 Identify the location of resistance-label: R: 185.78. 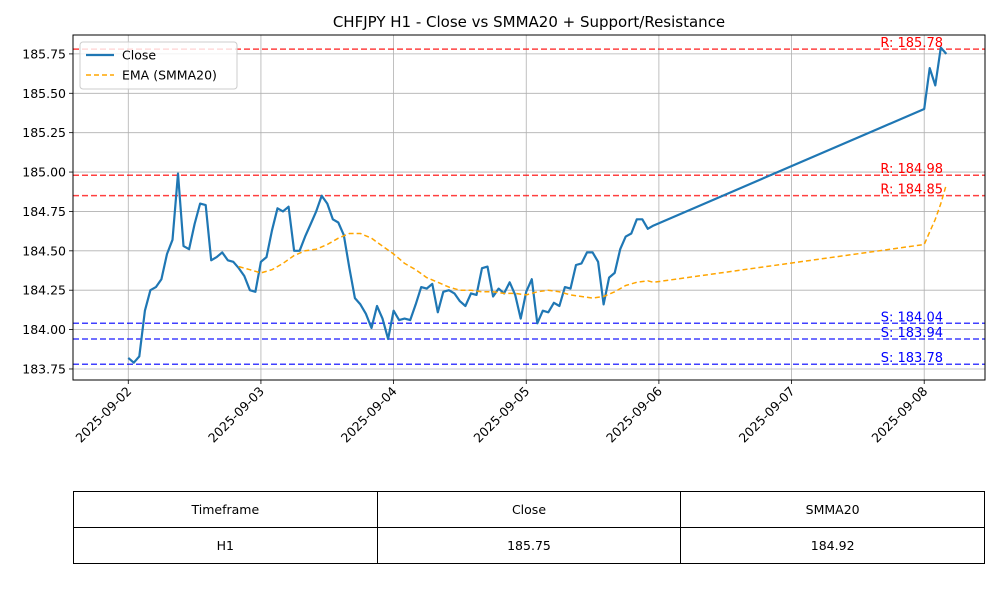
(911, 43).